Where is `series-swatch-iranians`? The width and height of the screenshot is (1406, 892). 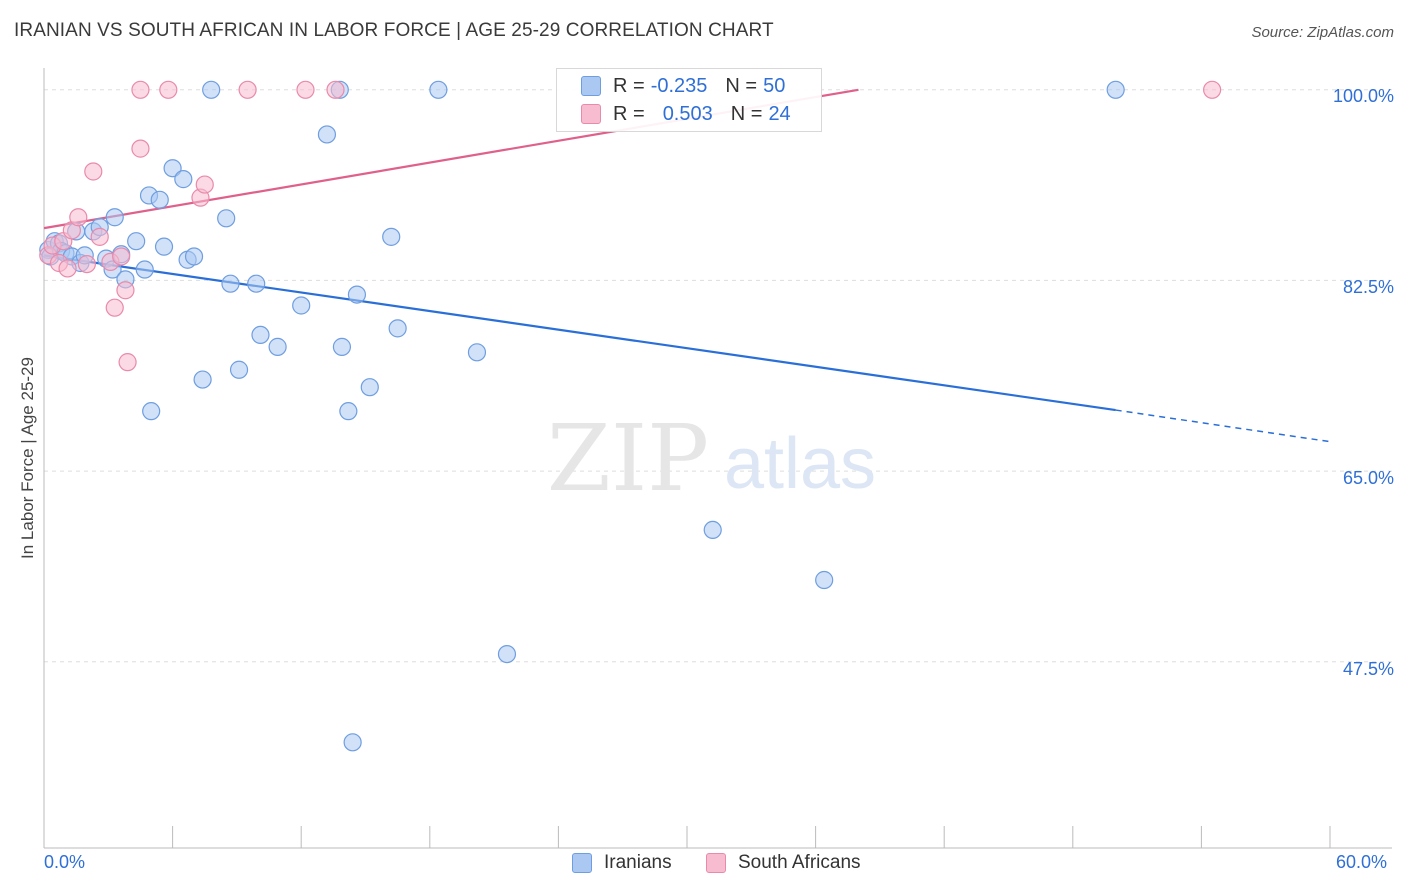
series-swatch-iranians is located at coordinates (582, 863).